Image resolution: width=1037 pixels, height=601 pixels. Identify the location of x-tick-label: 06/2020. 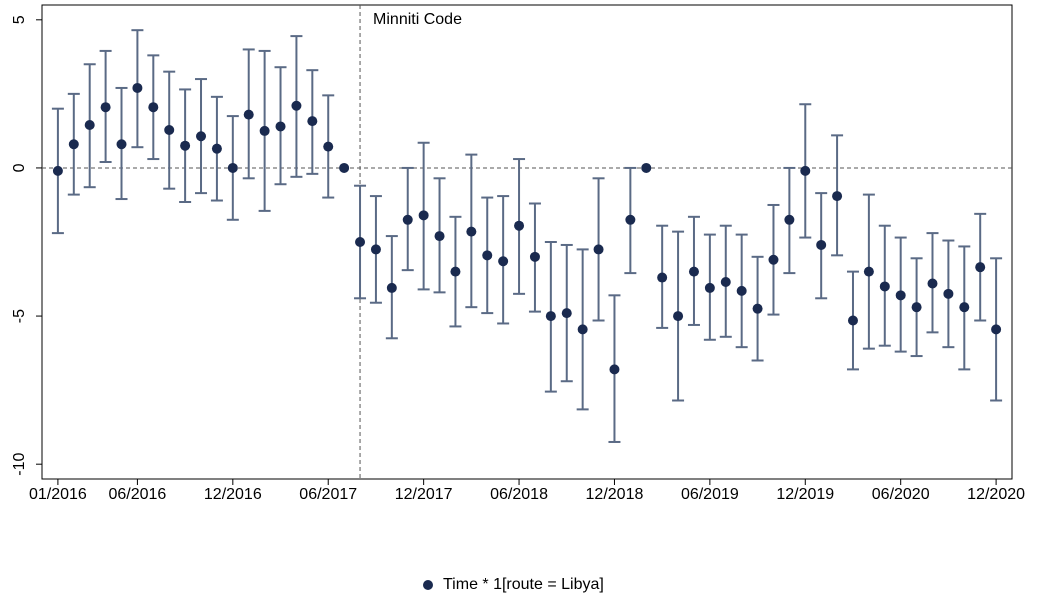
(901, 494).